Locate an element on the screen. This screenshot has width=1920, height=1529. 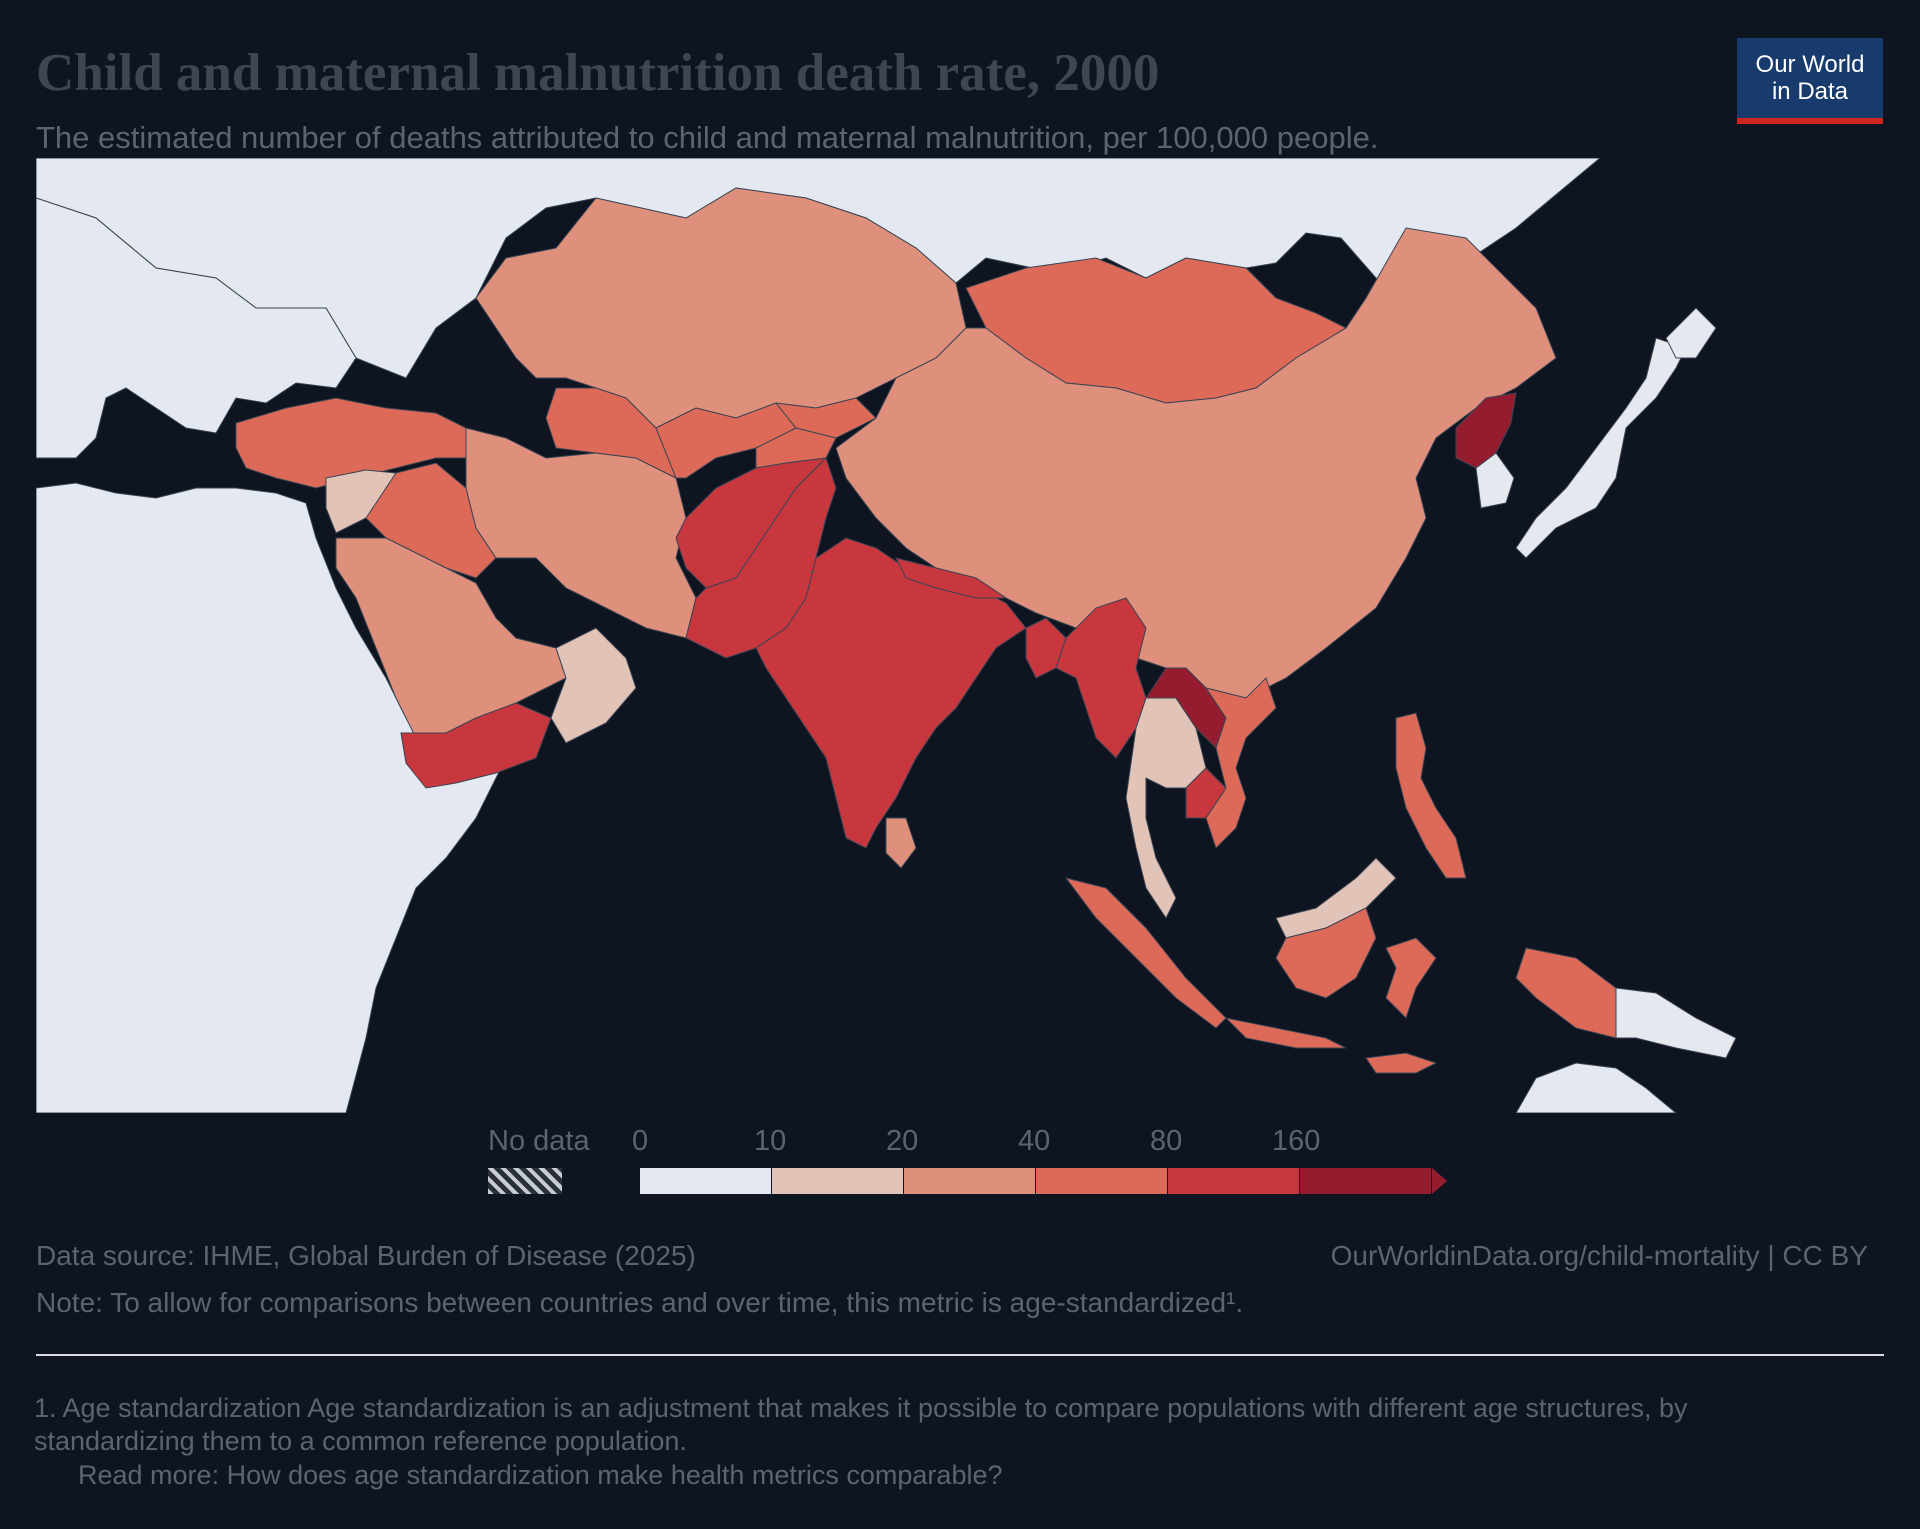
region-oman is located at coordinates (593, 685).